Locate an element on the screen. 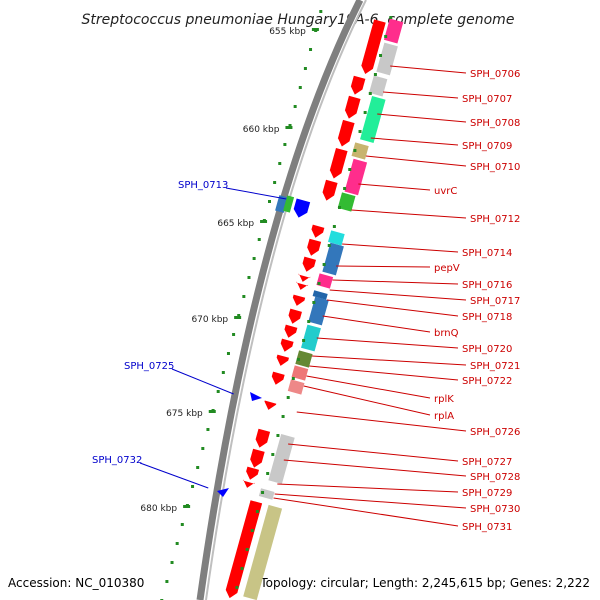 This screenshot has height=600, width=600. gene-label: SPH_0728 is located at coordinates (495, 477).